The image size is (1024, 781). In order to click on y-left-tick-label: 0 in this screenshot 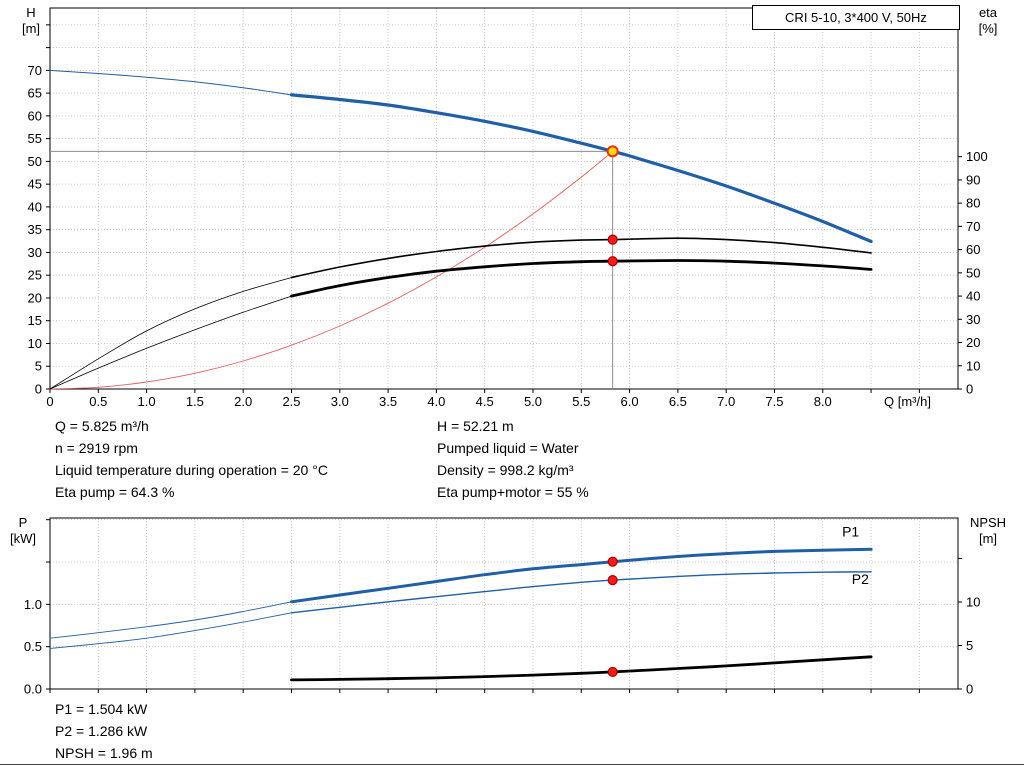, I will do `click(38, 389)`.